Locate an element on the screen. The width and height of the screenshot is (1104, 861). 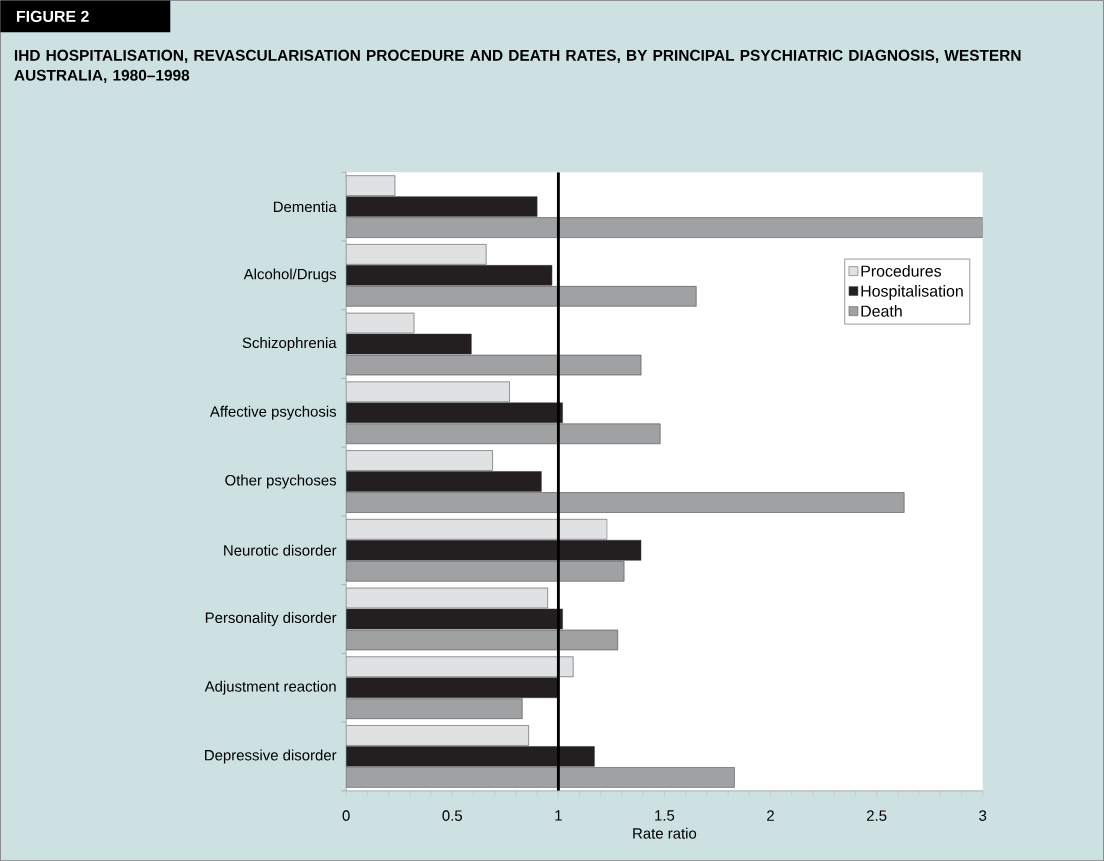
legend-label: Procedures is located at coordinates (901, 270).